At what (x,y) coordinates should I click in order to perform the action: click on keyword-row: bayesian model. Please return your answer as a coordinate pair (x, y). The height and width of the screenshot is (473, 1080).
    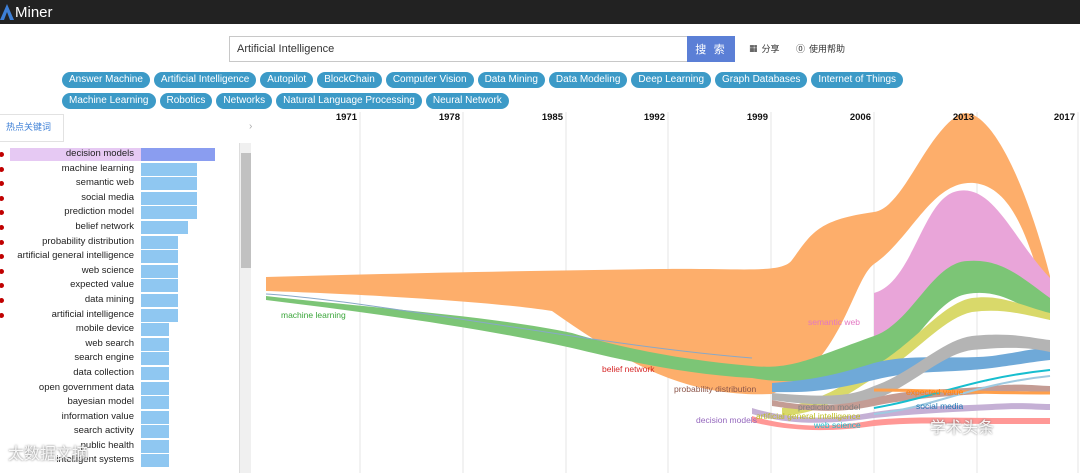
    Looking at the image, I should click on (120, 402).